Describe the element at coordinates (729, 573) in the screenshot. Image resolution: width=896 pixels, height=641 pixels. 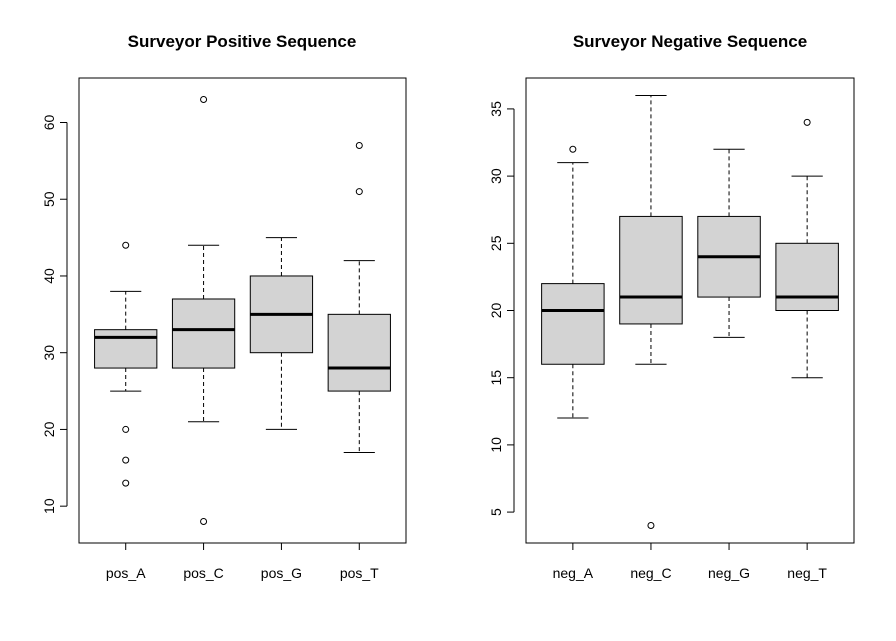
I see `x-tick-label: neg_G` at that location.